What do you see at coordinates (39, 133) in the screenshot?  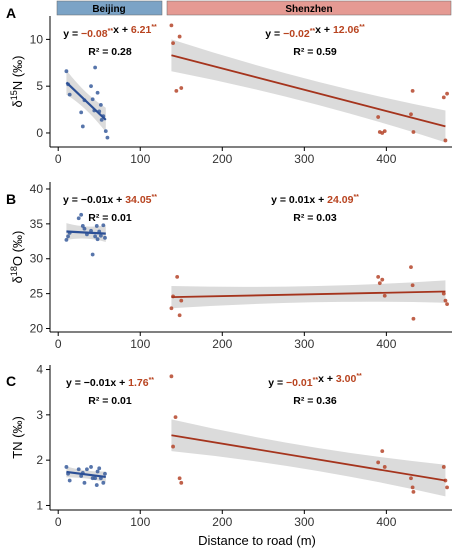 I see `y-tick-label: 0` at bounding box center [39, 133].